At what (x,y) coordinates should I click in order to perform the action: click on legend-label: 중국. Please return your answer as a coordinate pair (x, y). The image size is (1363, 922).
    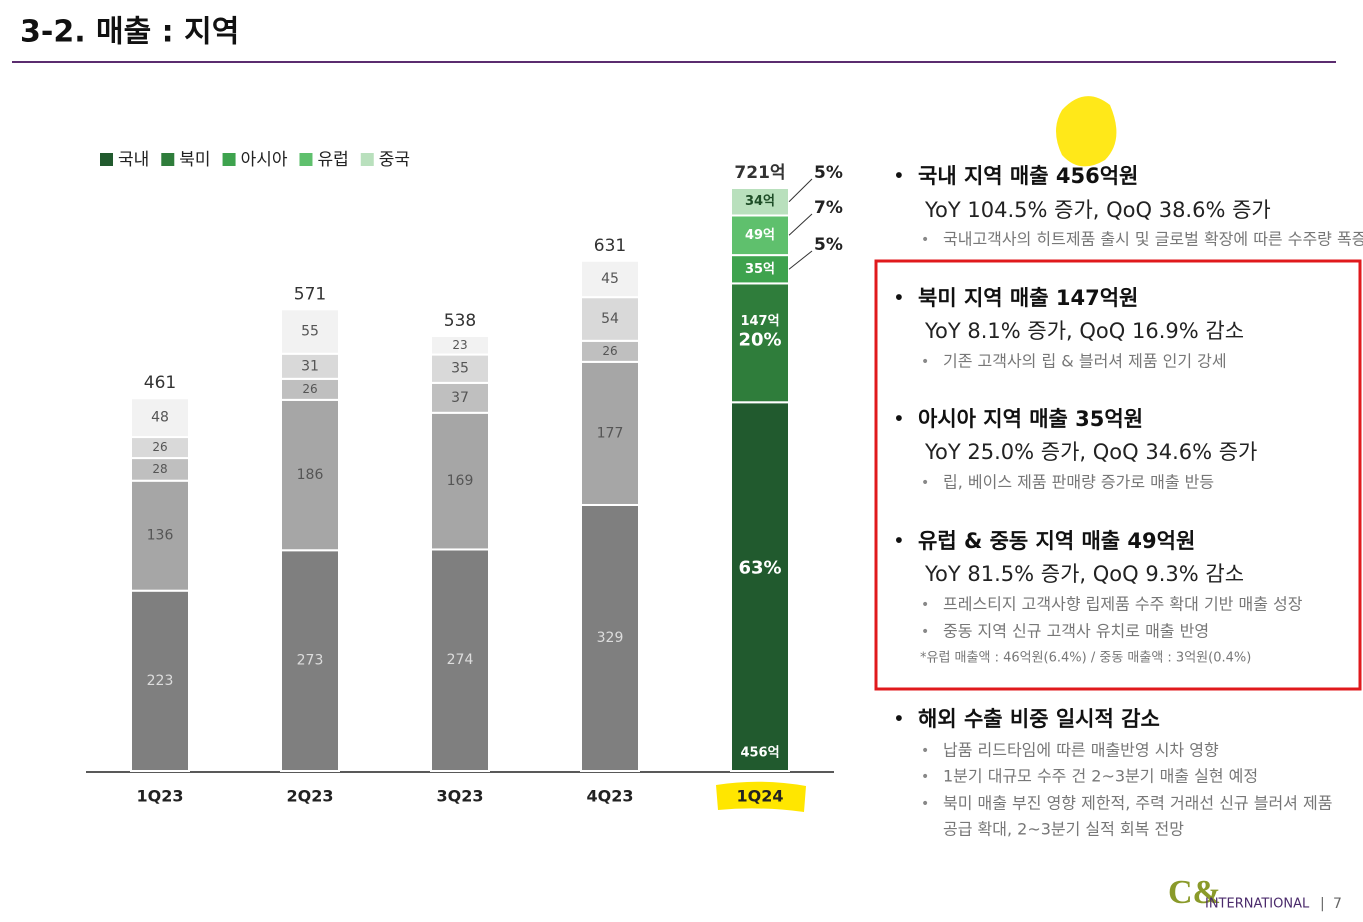
    Looking at the image, I should click on (394, 160).